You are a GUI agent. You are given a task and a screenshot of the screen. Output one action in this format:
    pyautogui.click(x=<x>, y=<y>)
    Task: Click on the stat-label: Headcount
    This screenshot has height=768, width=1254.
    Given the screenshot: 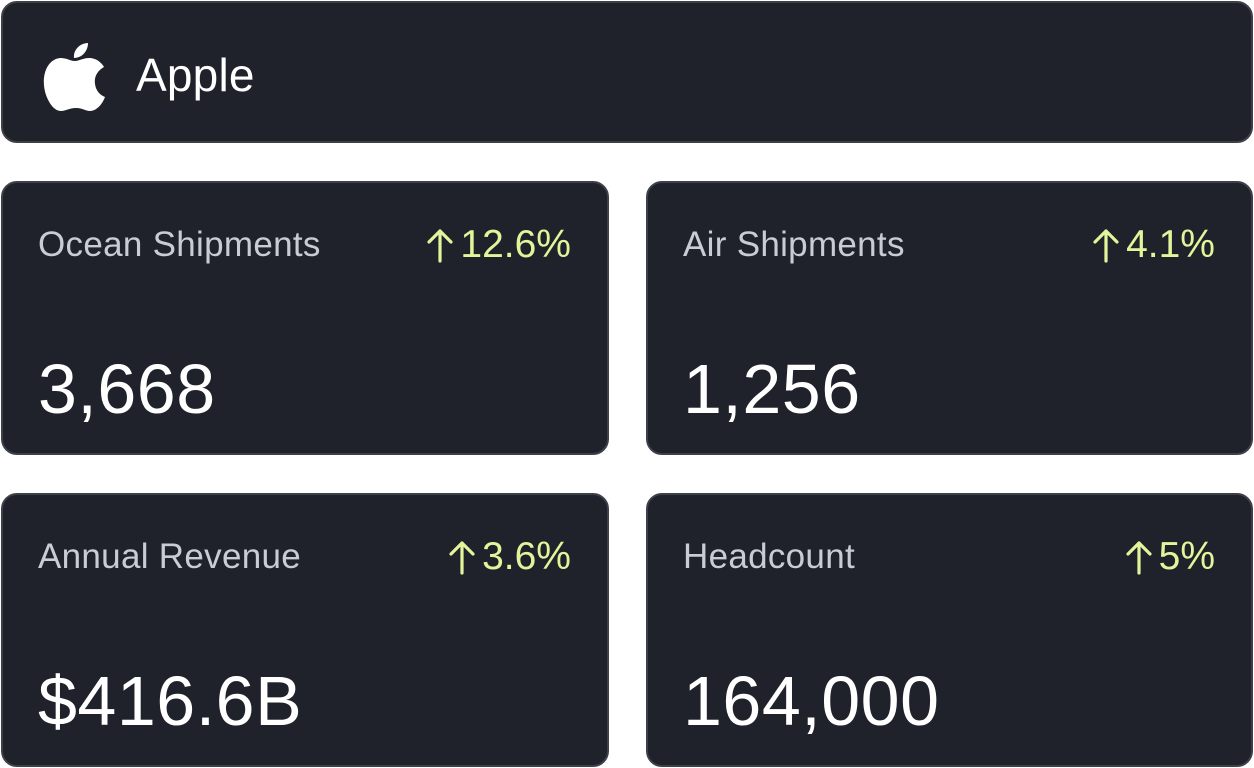 What is the action you would take?
    pyautogui.click(x=769, y=556)
    